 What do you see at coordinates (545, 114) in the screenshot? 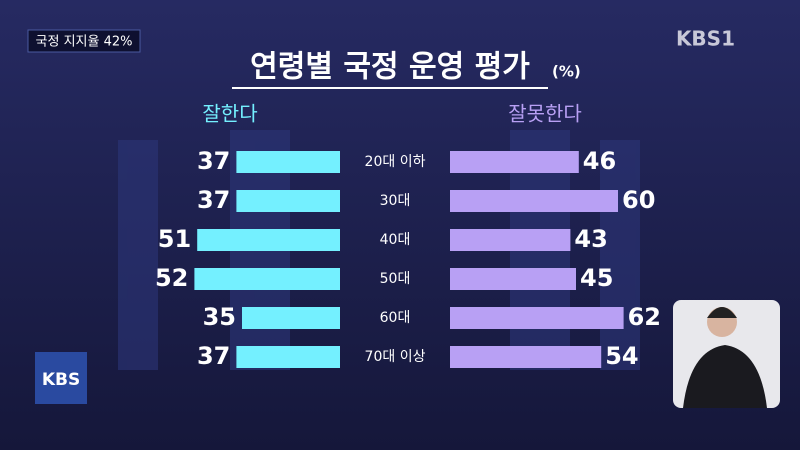
I see `legend-label: 잘못한다` at bounding box center [545, 114].